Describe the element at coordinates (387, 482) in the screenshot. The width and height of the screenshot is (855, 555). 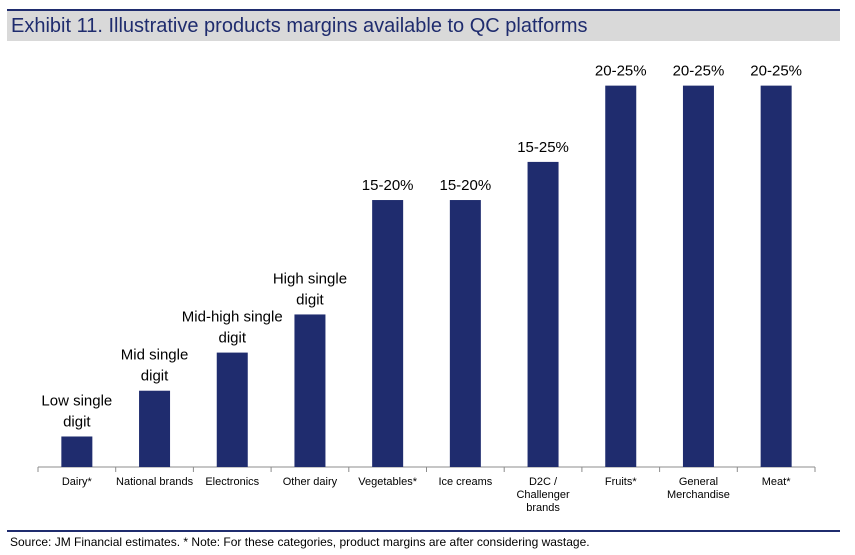
I see `category-label: Vegetables*` at that location.